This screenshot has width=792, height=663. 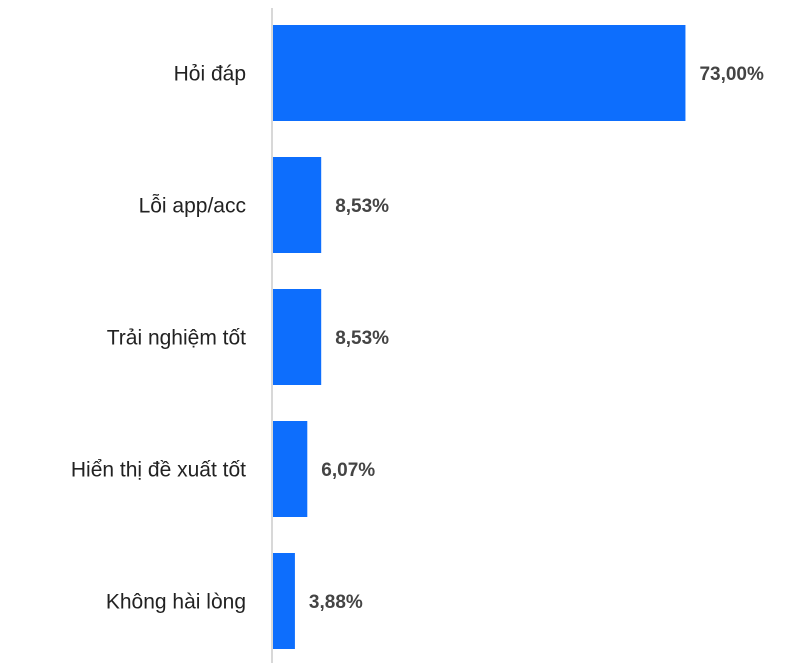 What do you see at coordinates (731, 74) in the screenshot?
I see `value-label: 73,00%` at bounding box center [731, 74].